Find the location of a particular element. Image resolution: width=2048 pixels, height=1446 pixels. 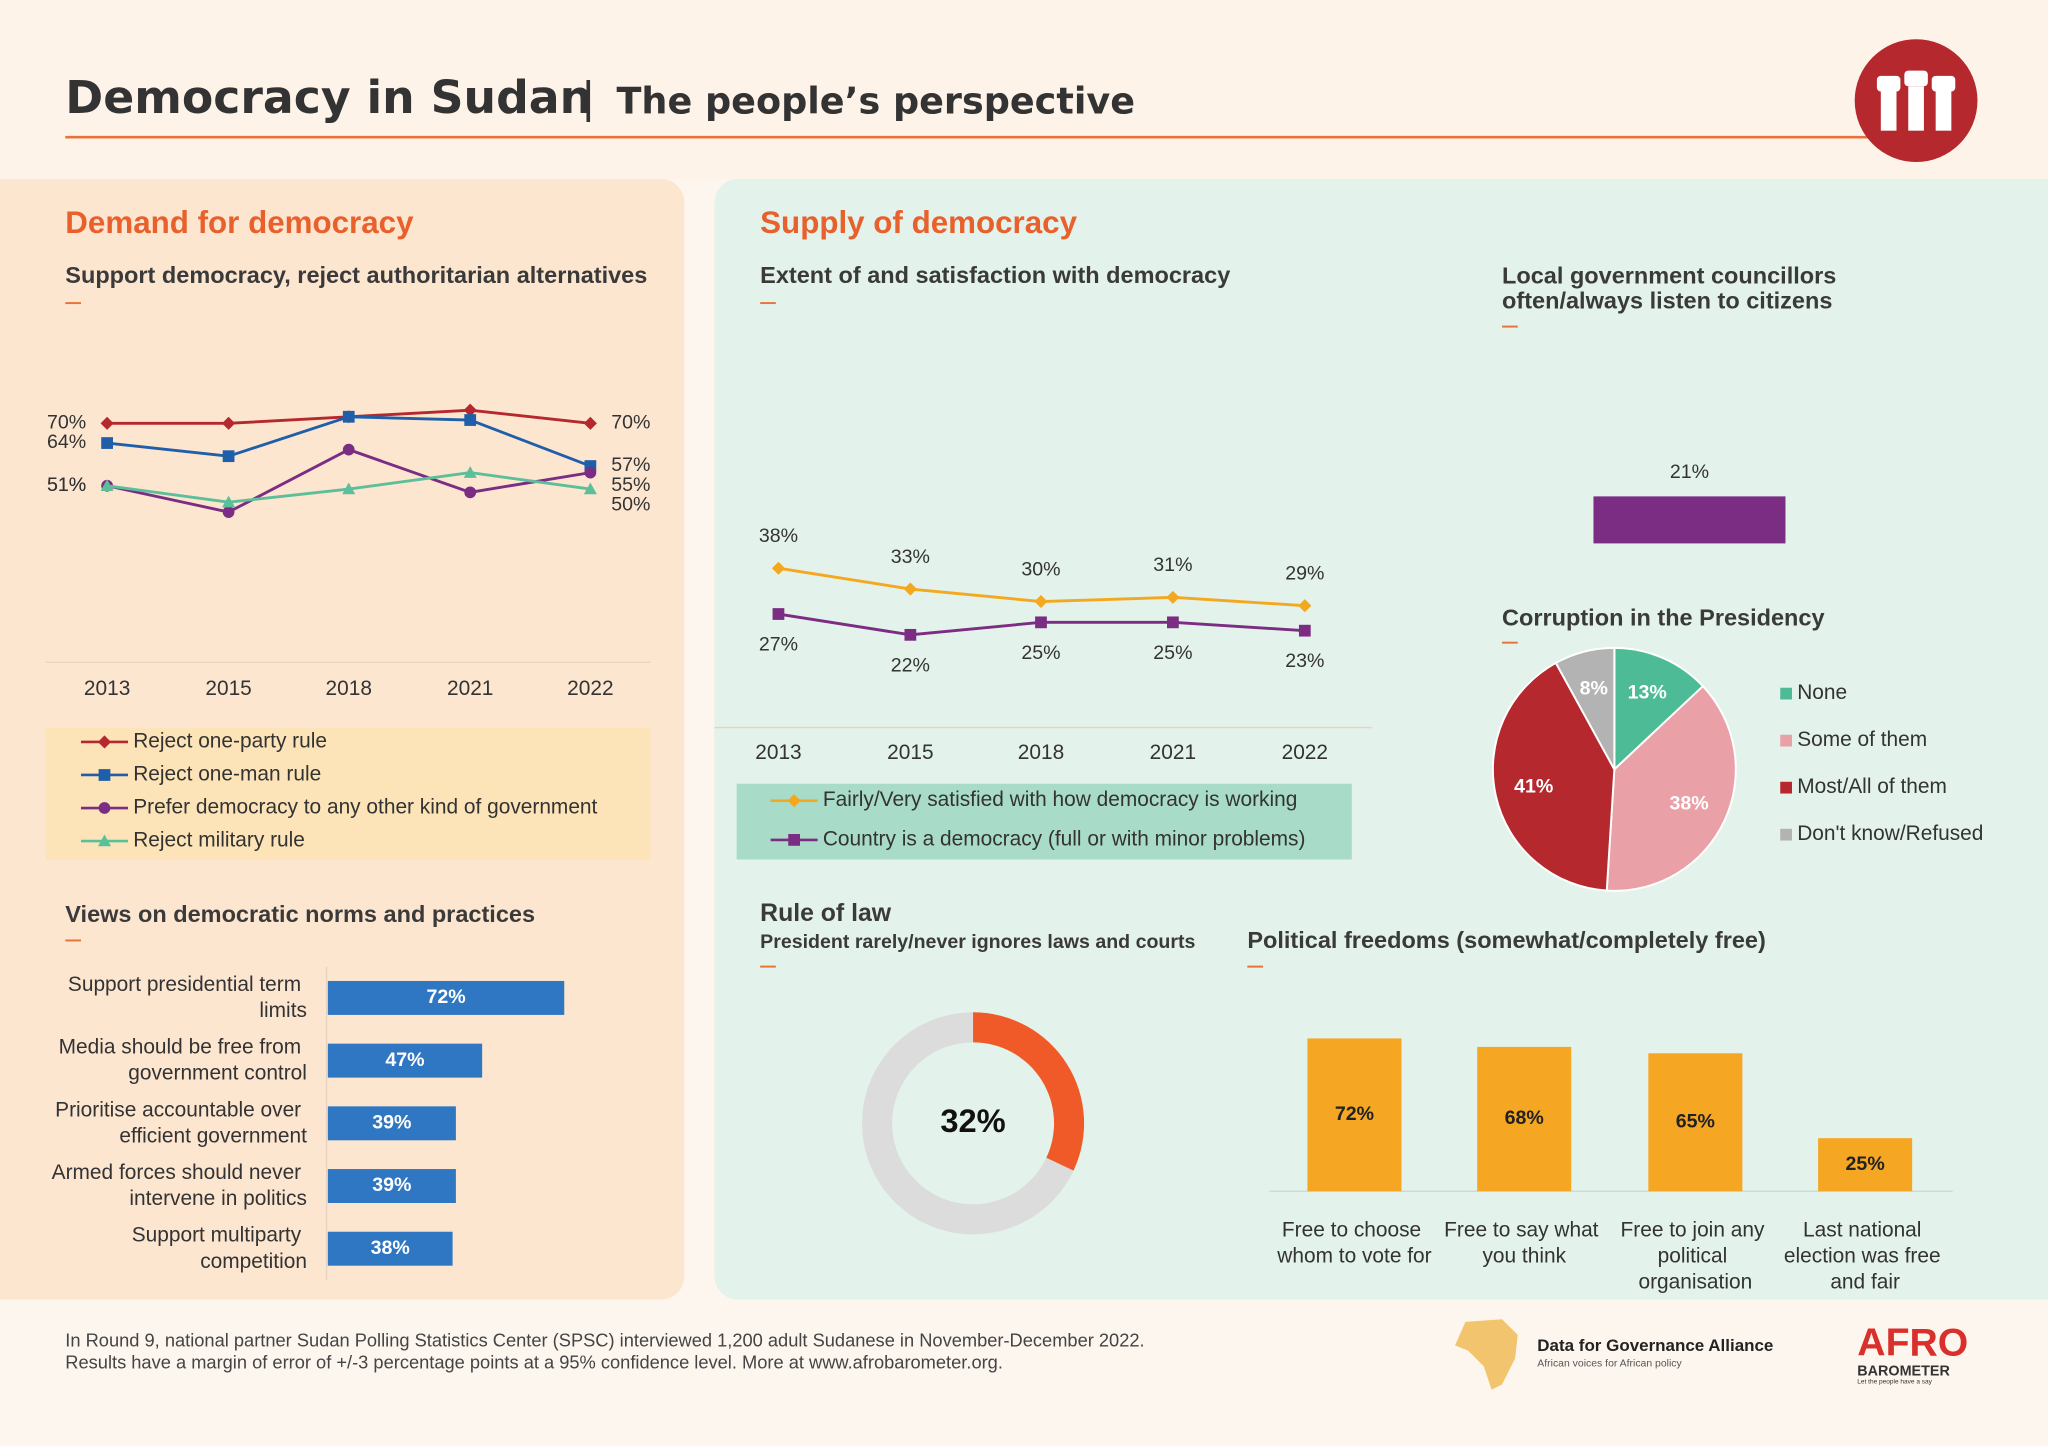

legend-label: Reject one-man rule is located at coordinates (227, 773).